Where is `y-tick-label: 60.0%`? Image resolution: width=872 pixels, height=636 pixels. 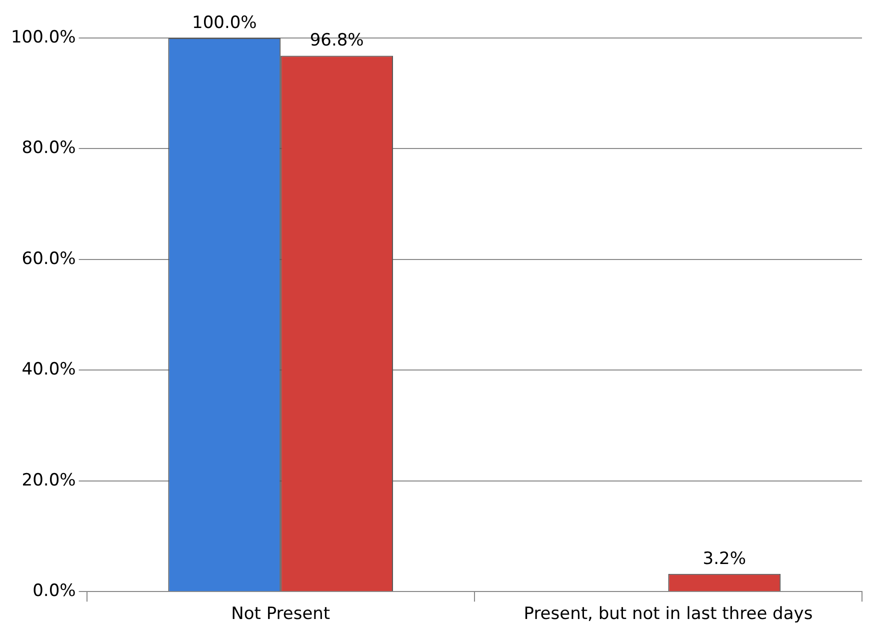 y-tick-label: 60.0% is located at coordinates (49, 258).